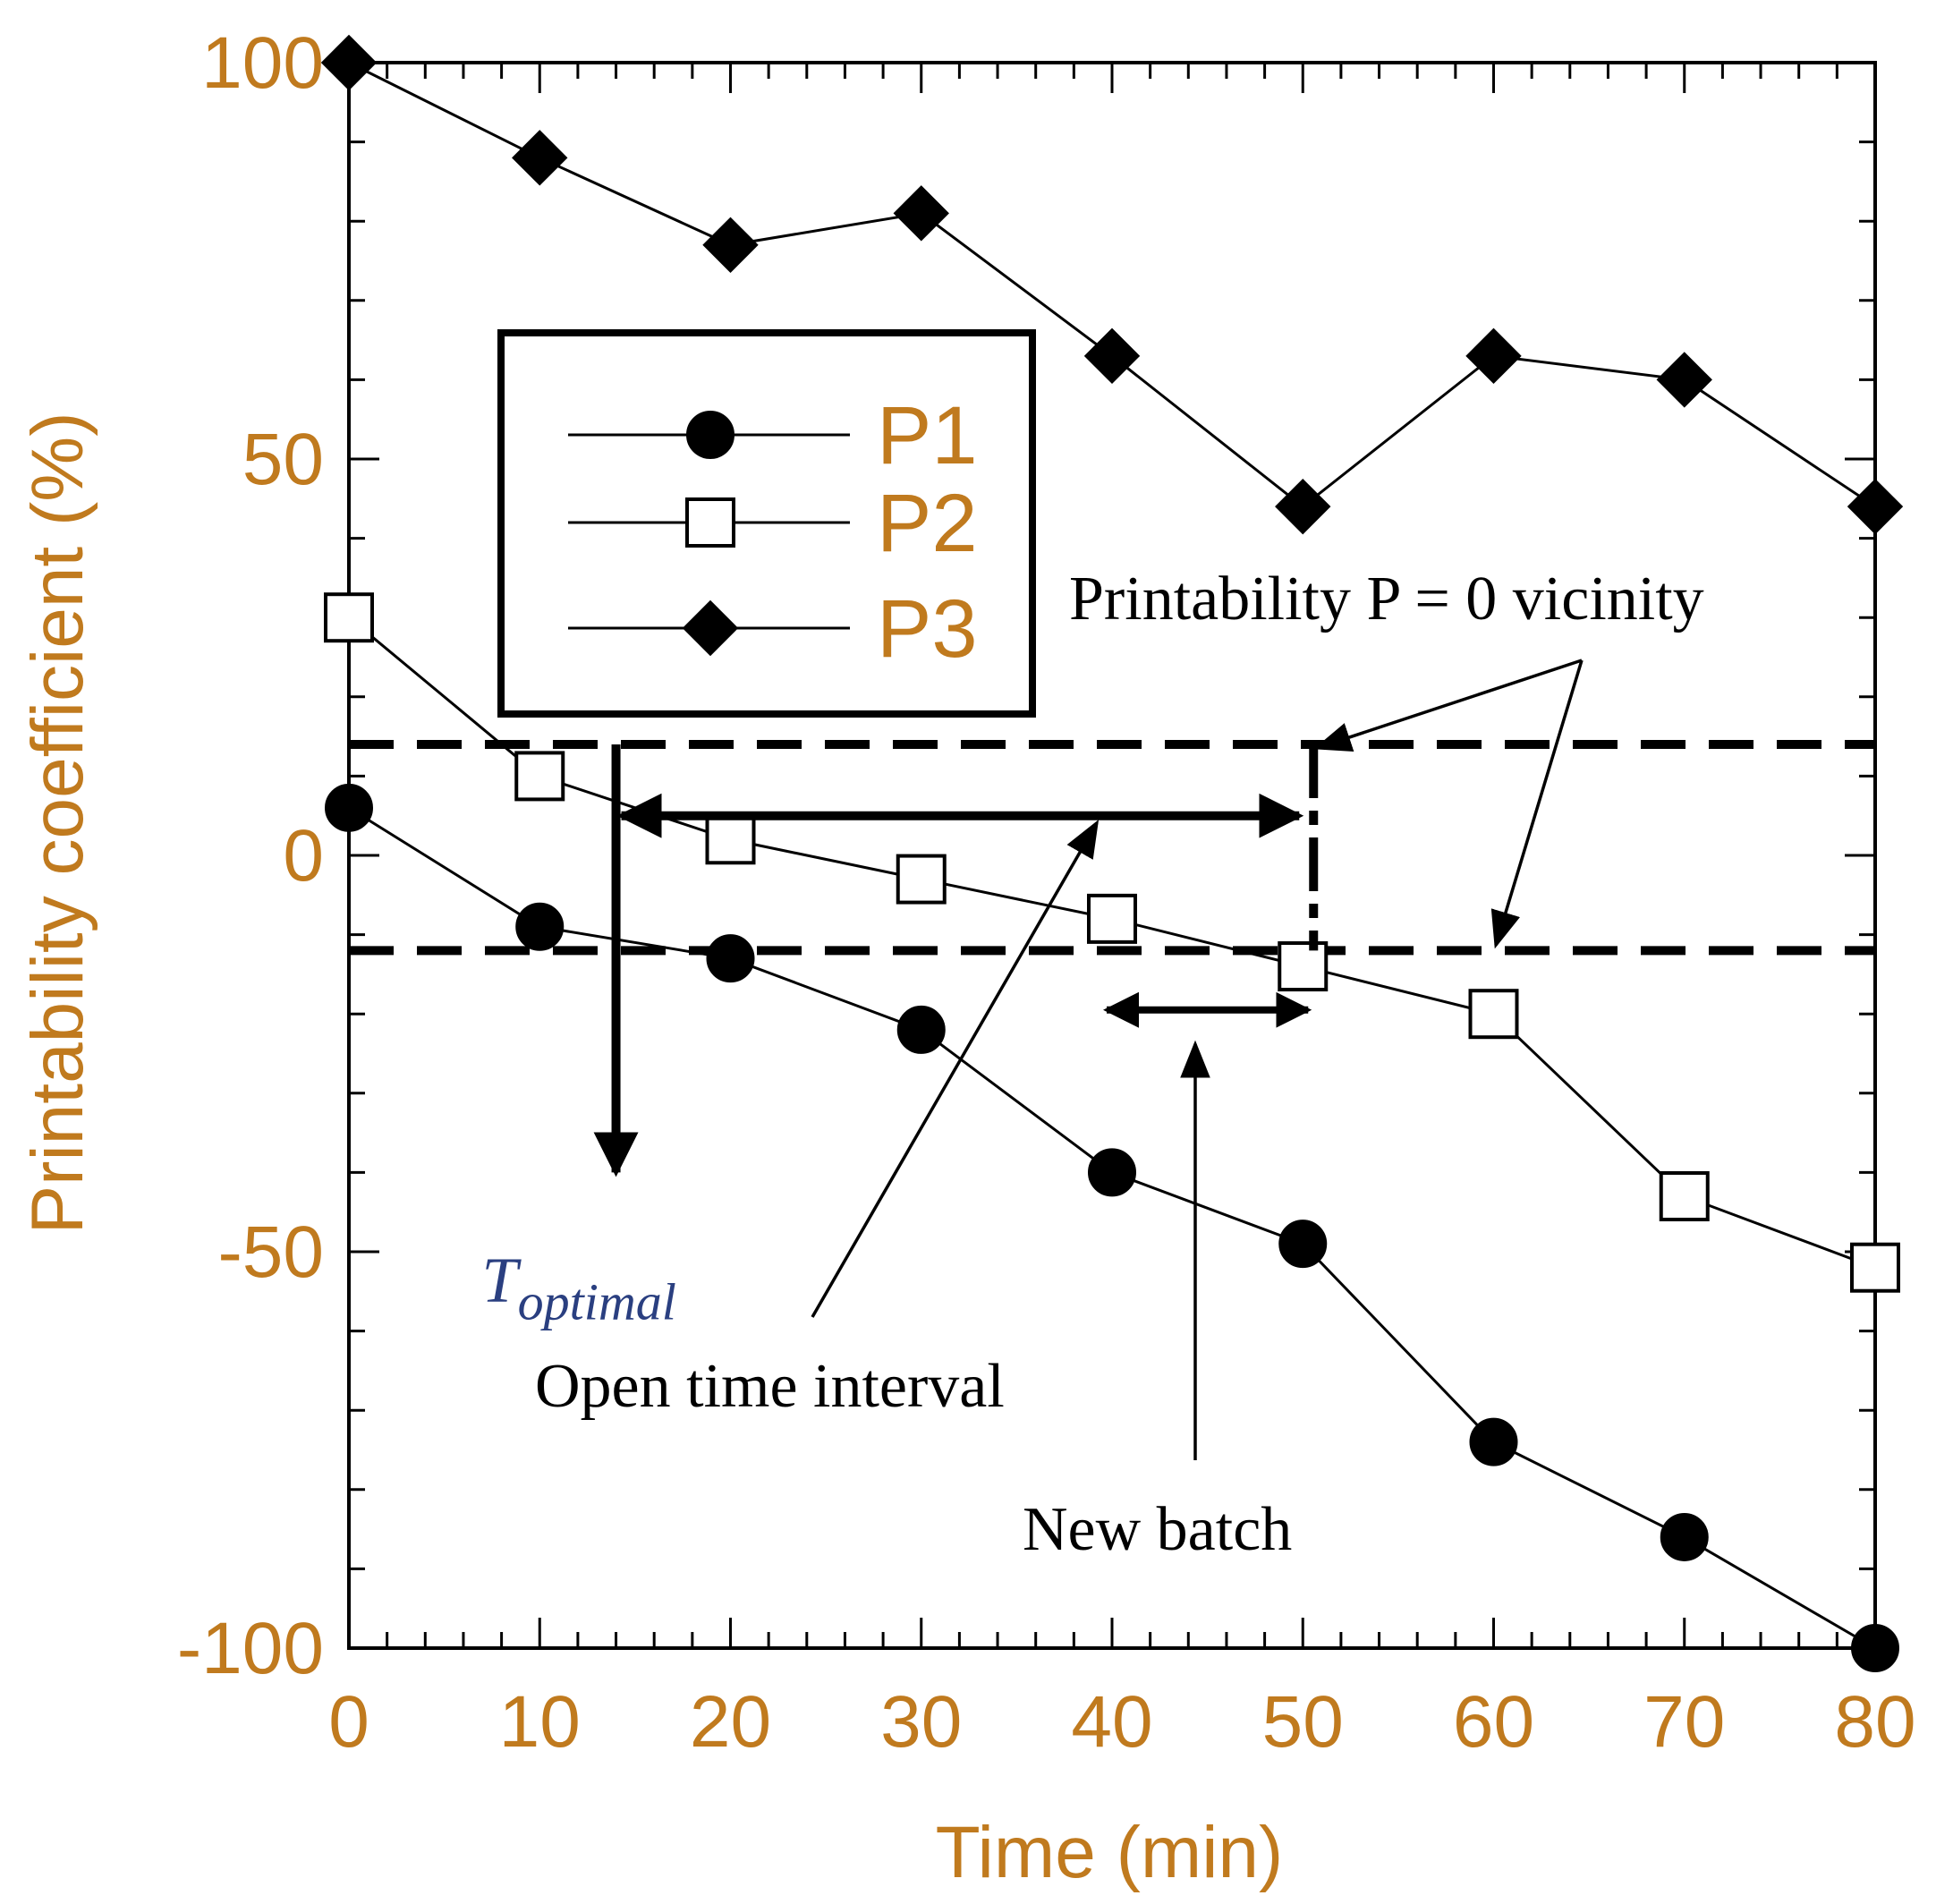  What do you see at coordinates (1537, 804) in the screenshot?
I see `vicinity-pointer-lower` at bounding box center [1537, 804].